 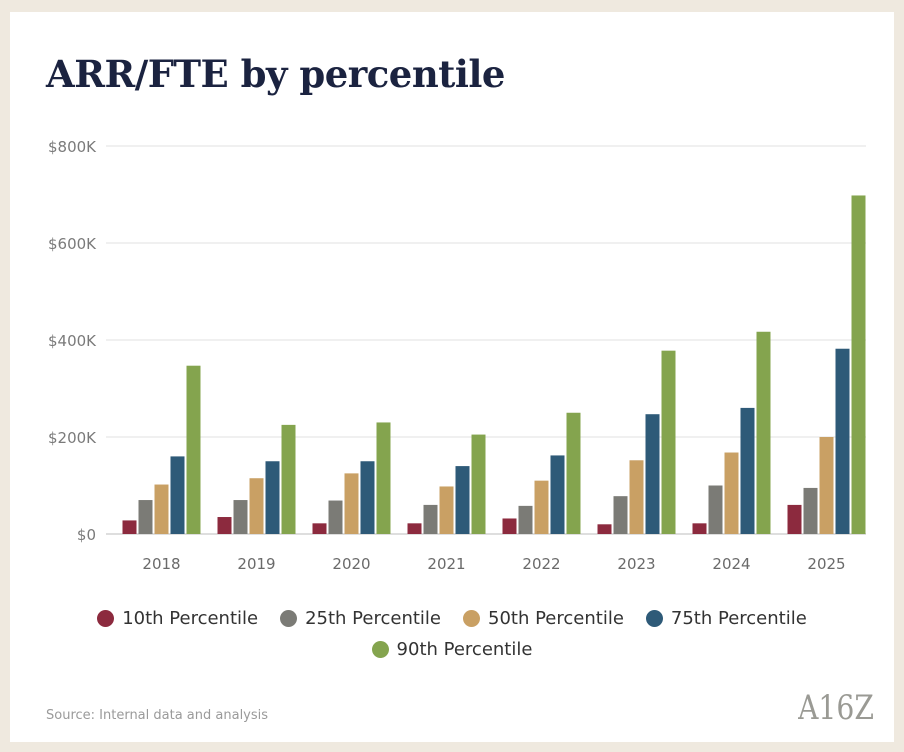 I want to click on source-note: Source: Internal data and analysis, so click(x=157, y=715).